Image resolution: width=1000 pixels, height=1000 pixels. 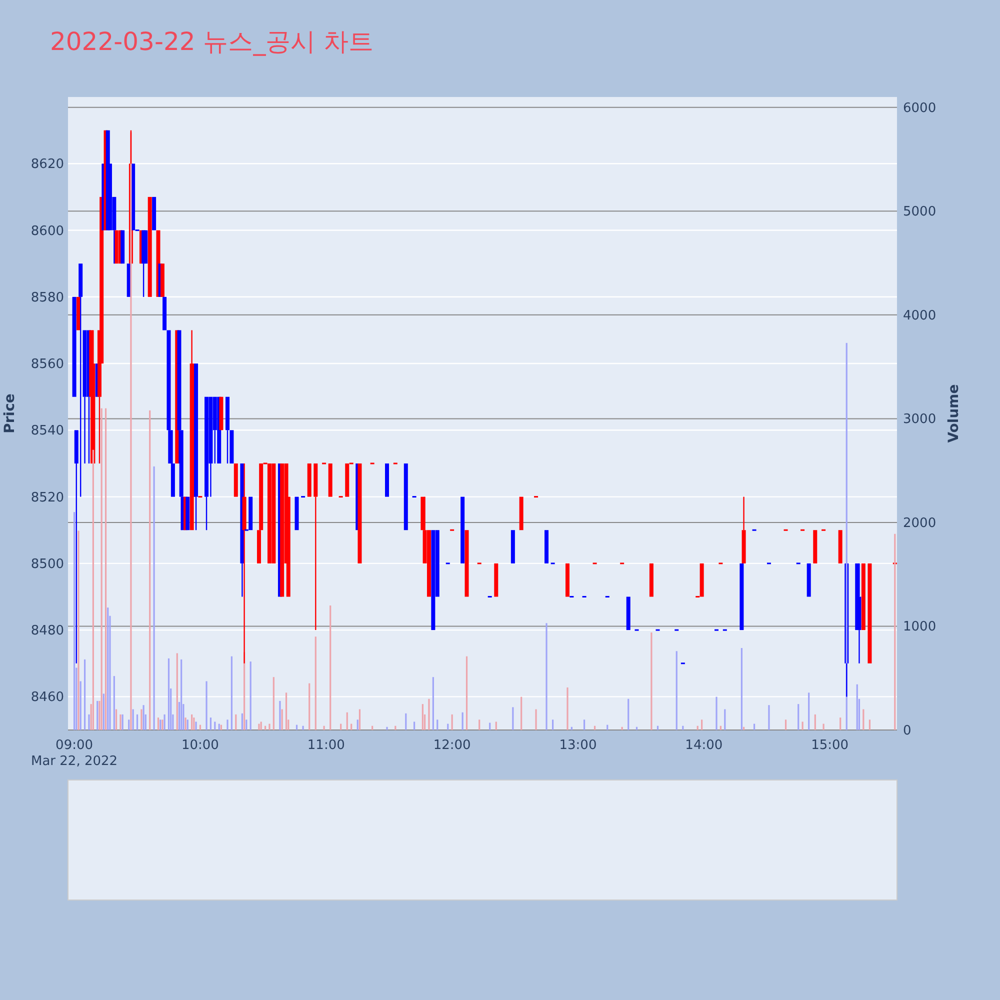 What do you see at coordinates (919, 212) in the screenshot?
I see `y2-tick-label: 5000` at bounding box center [919, 212].